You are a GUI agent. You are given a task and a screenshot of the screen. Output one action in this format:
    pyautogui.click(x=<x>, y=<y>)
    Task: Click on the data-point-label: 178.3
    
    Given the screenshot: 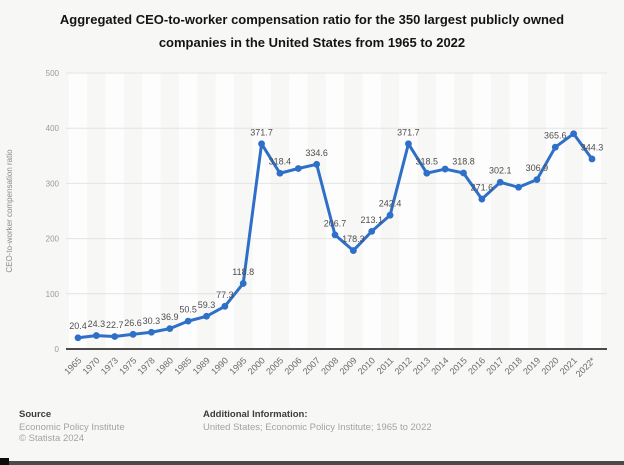 What is the action you would take?
    pyautogui.click(x=353, y=239)
    